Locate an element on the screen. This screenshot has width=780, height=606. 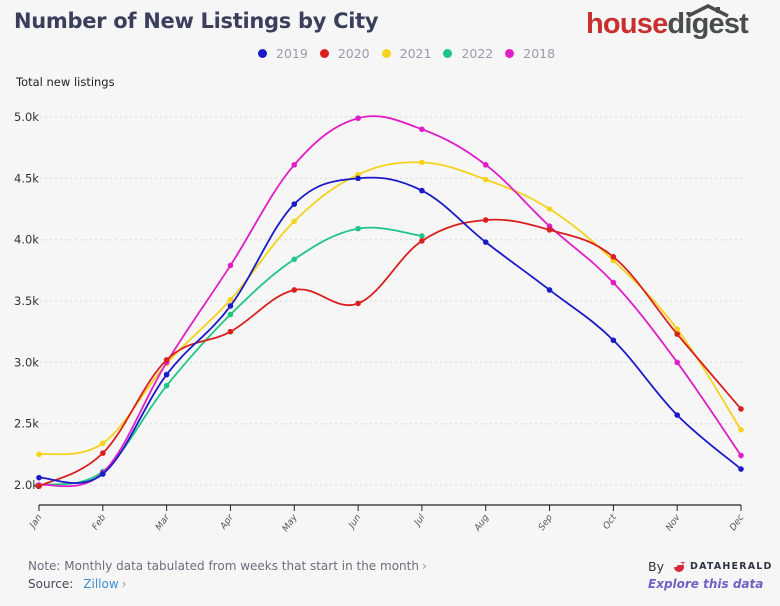
dataherald-logo-icon is located at coordinates (679, 566).